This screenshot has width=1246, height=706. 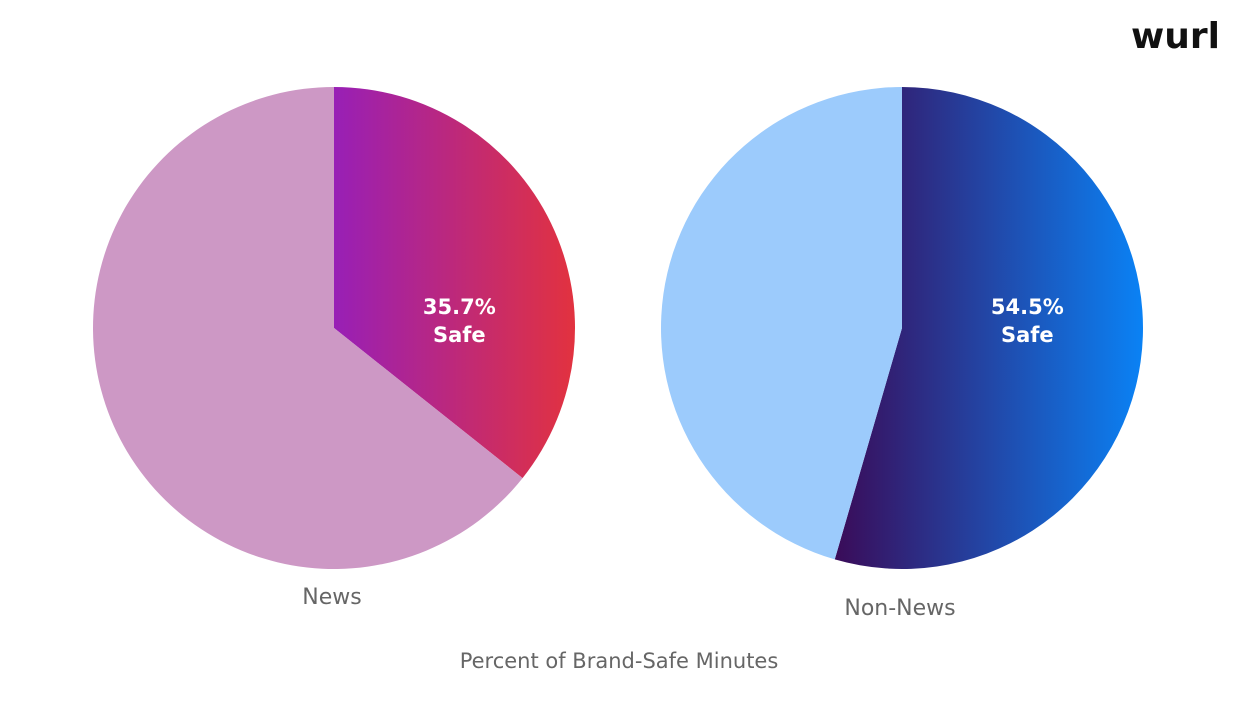 I want to click on data-label: 54.5%, so click(x=1027, y=307).